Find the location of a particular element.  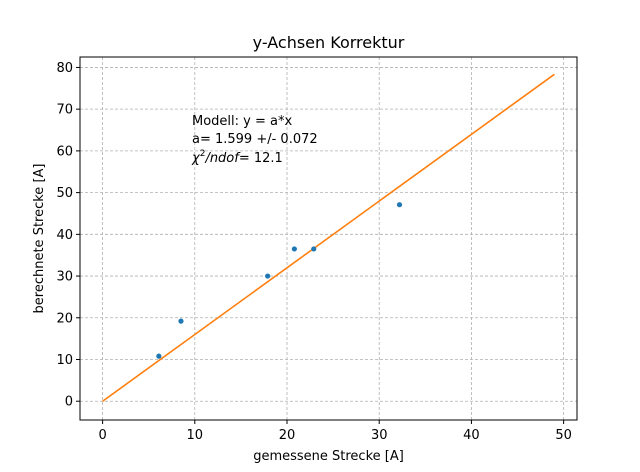

x-tick-label: 50 is located at coordinates (563, 435).